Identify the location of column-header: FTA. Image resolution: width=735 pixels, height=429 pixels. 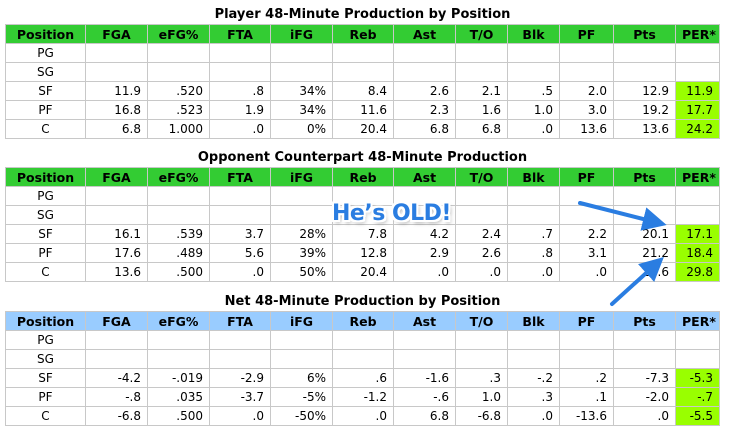
(240, 34).